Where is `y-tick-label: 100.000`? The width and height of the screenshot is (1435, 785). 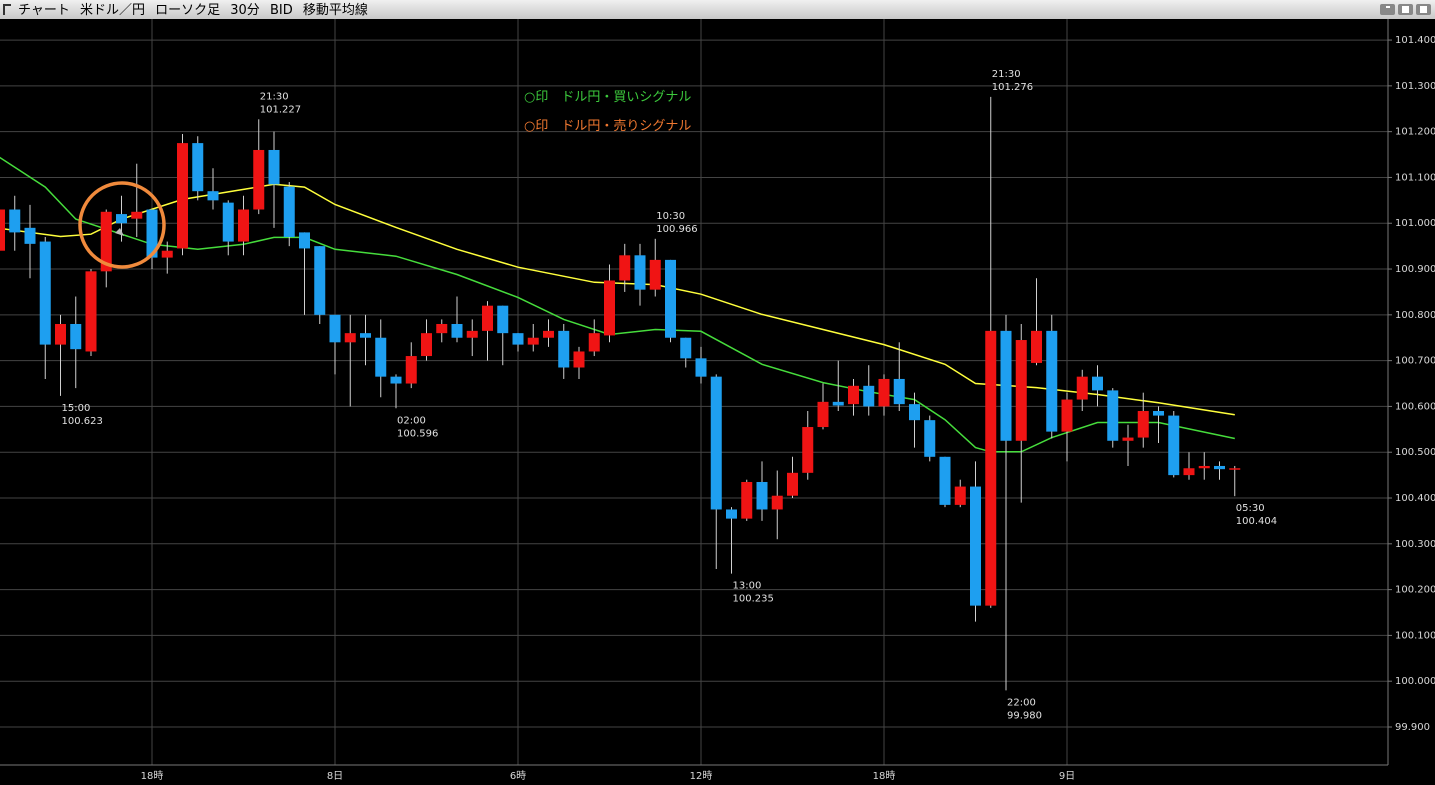 y-tick-label: 100.000 is located at coordinates (1415, 681).